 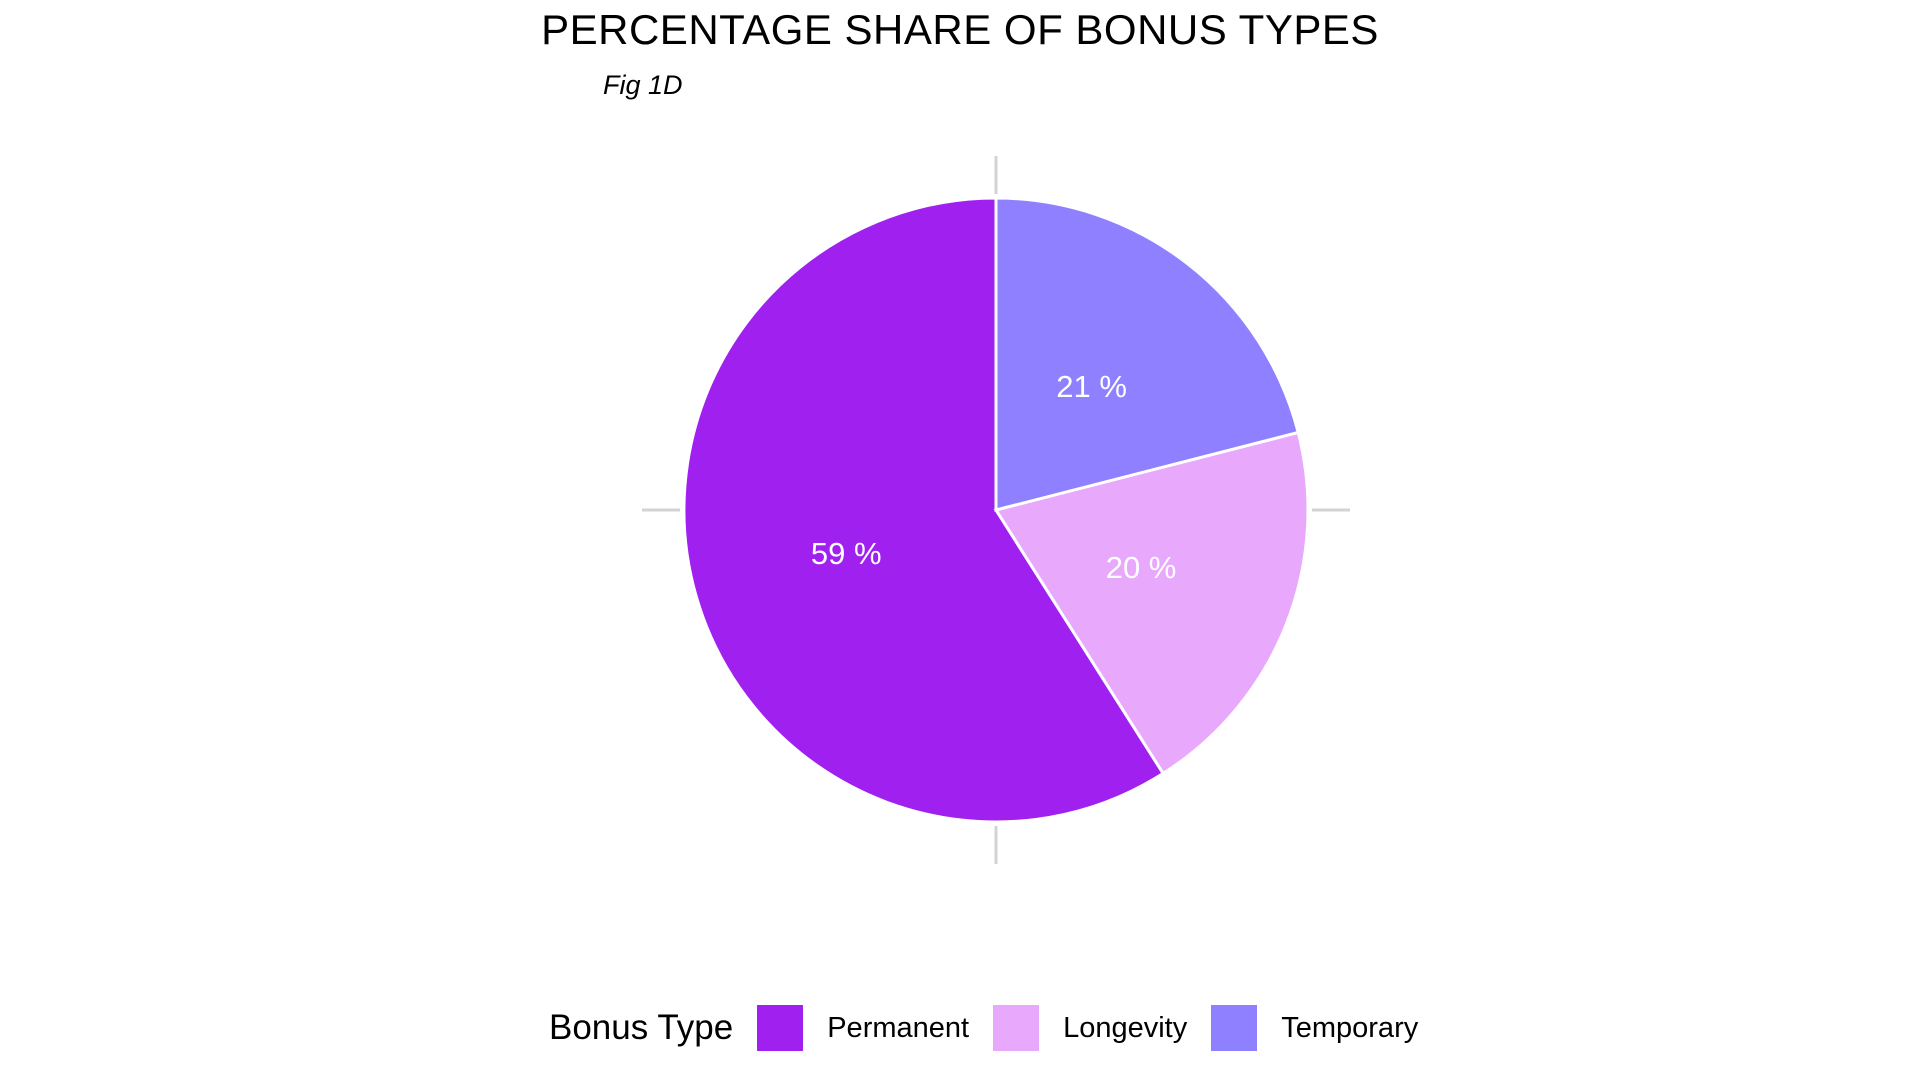 I want to click on pie-slice-permanent, so click(x=924, y=510).